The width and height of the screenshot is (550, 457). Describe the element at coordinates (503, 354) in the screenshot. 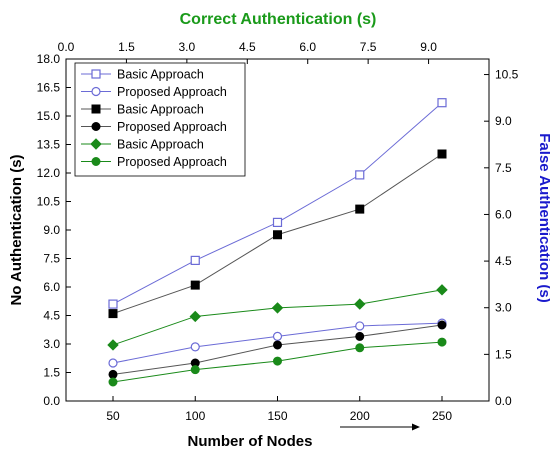

I see `right-tick-label: 1.5` at that location.